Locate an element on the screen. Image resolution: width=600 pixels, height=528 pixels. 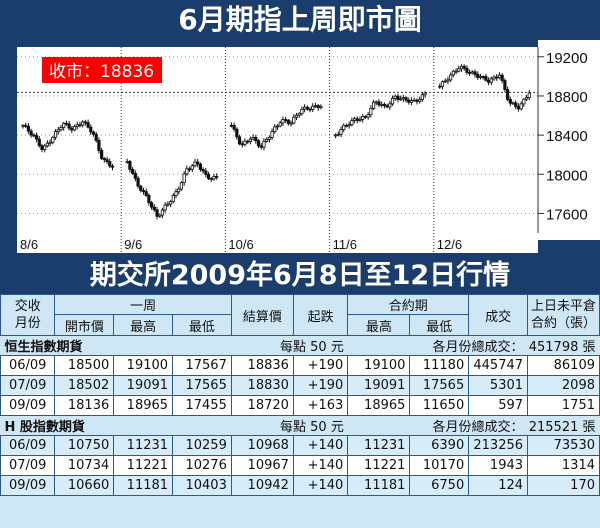
table-cell: 11180 is located at coordinates (439, 365).